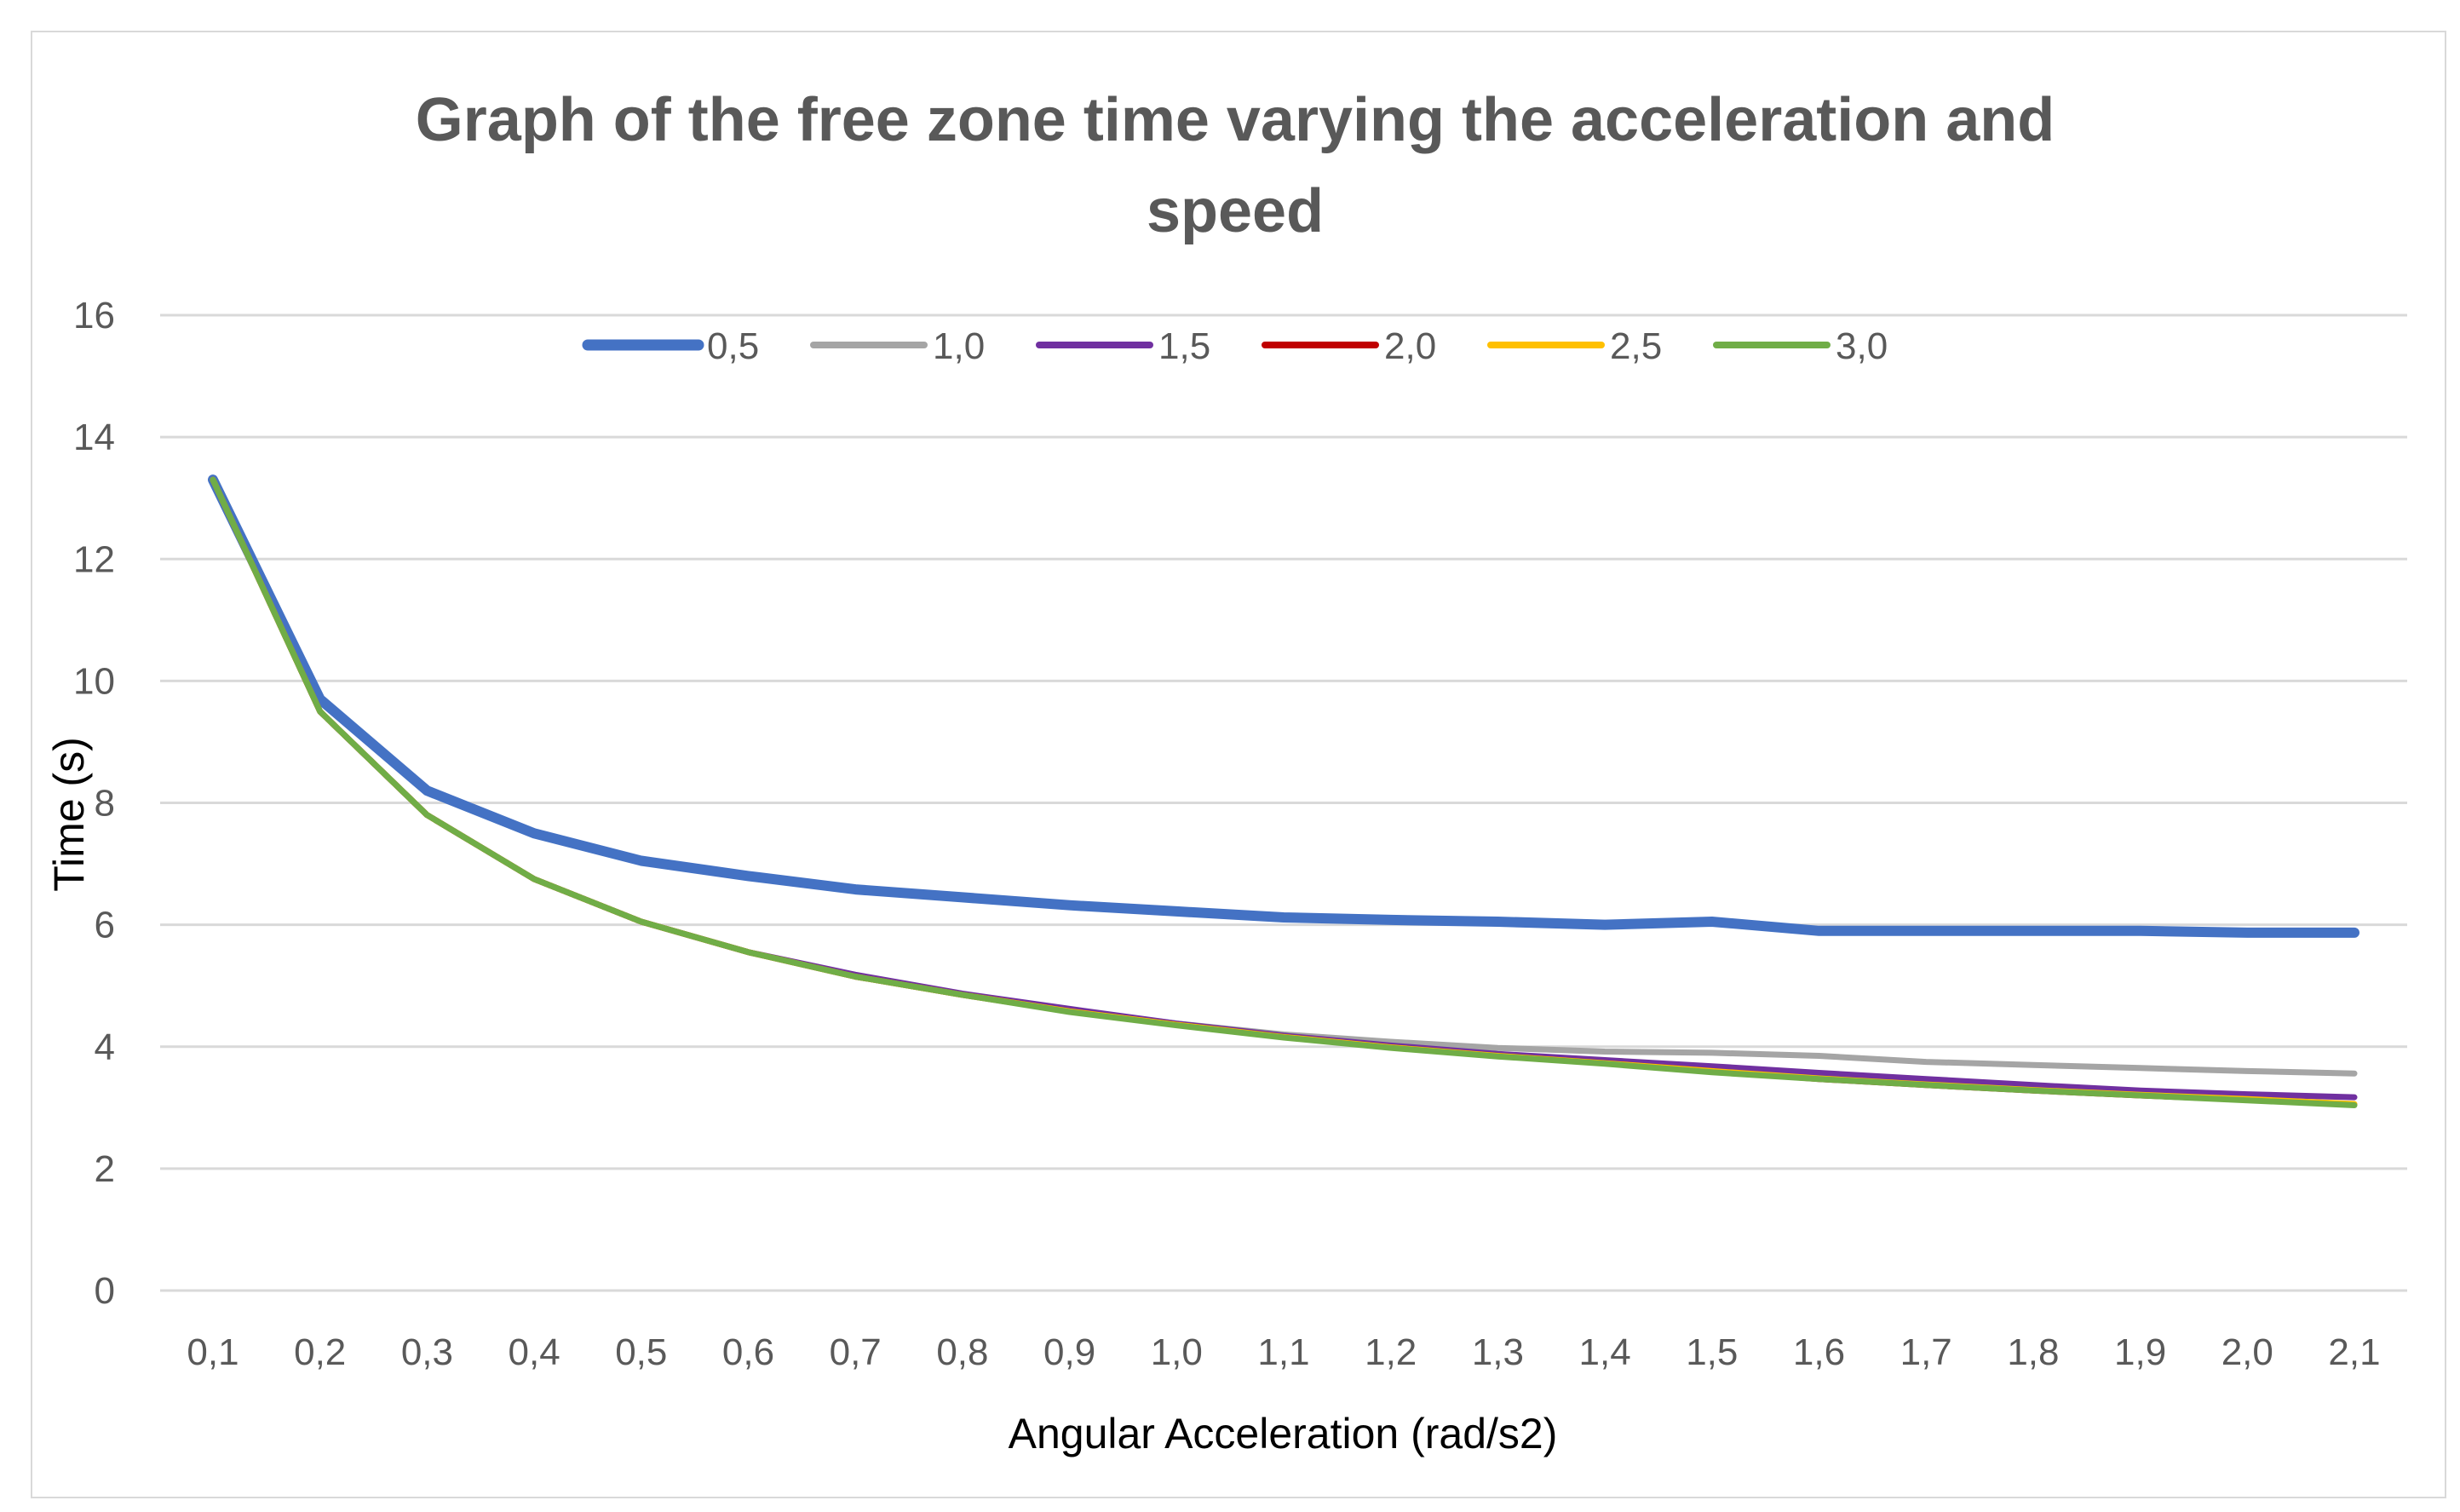  Describe the element at coordinates (959, 346) in the screenshot. I see `legend-label: 1,0` at that location.